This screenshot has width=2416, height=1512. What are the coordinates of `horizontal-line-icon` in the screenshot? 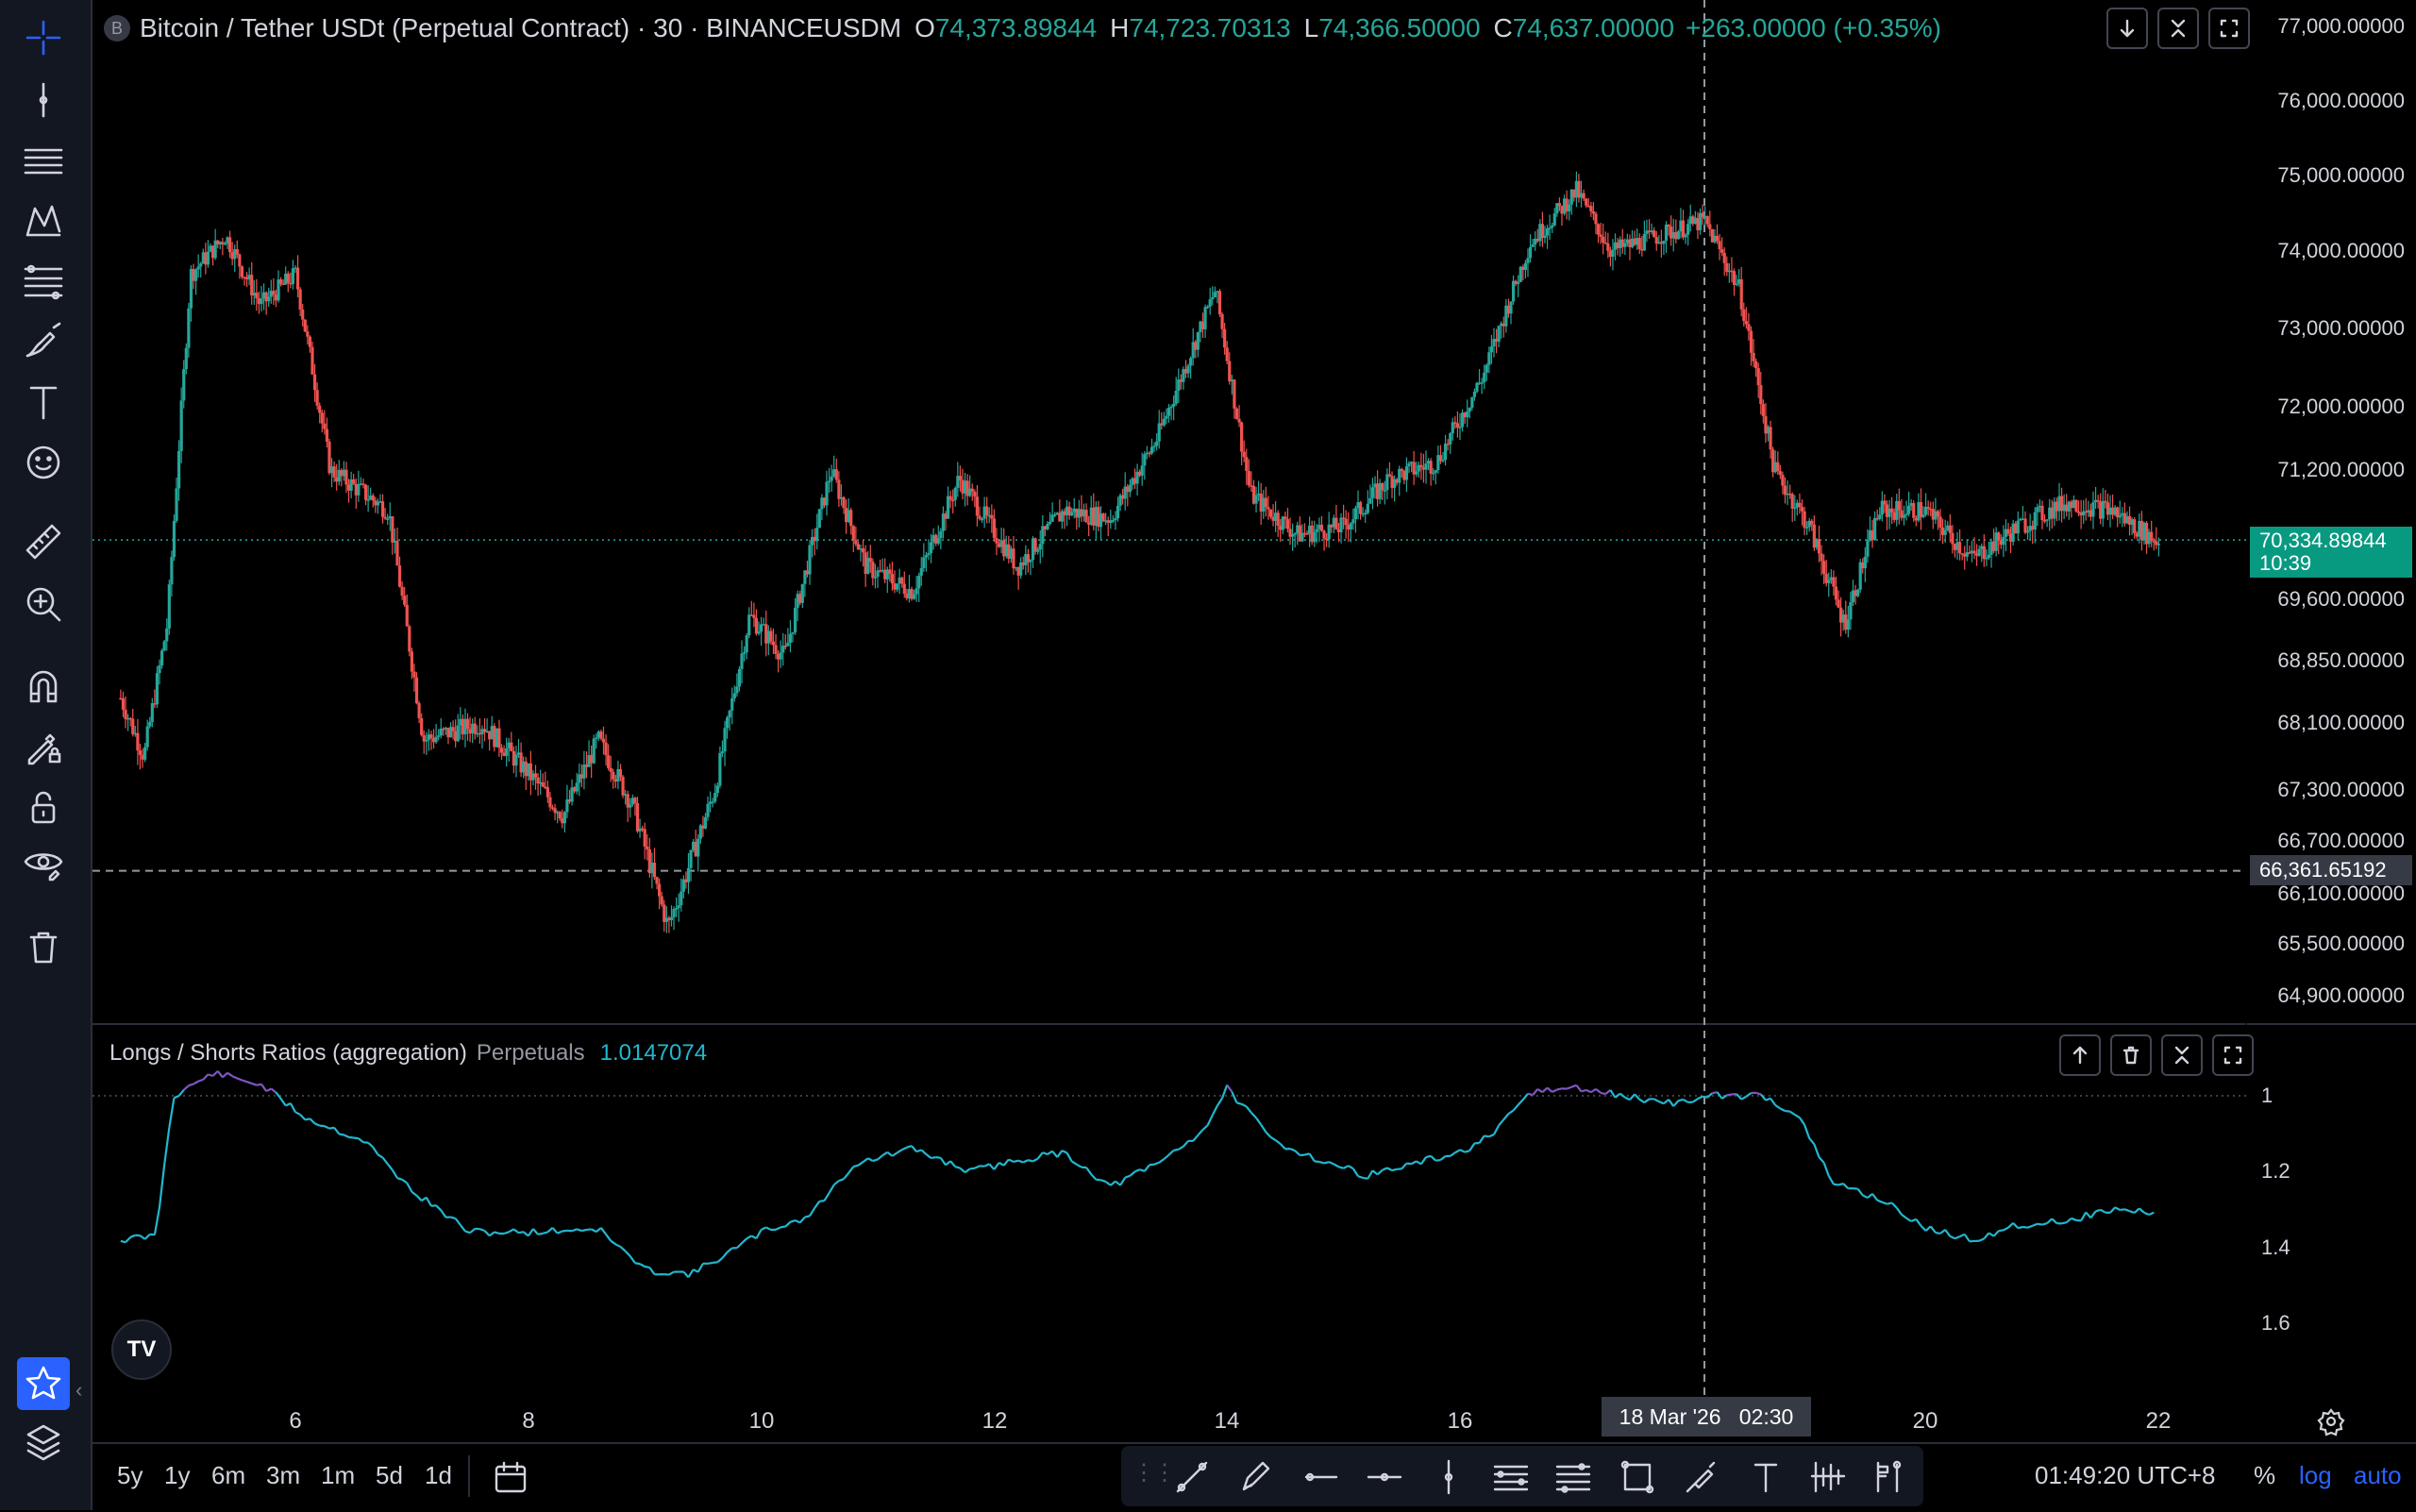 It's located at (1384, 1477).